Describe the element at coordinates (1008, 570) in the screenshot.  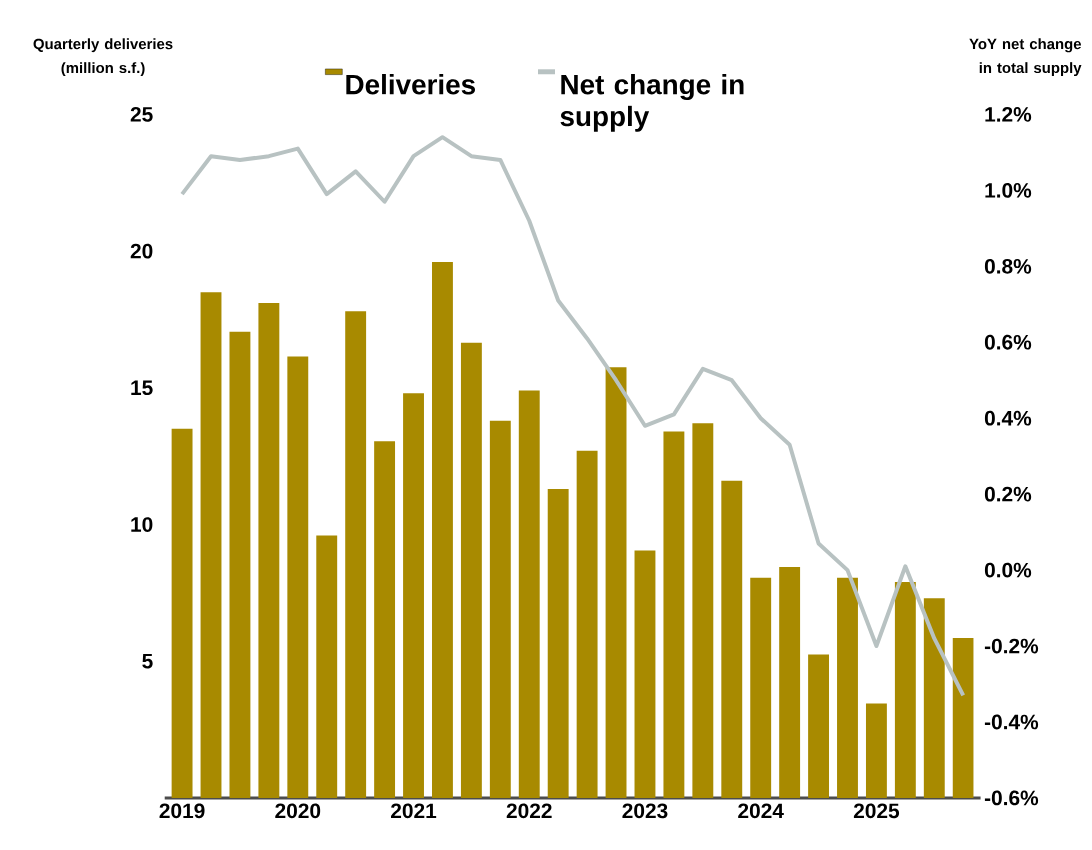
I see `y2-tick-label: 0.0%` at that location.